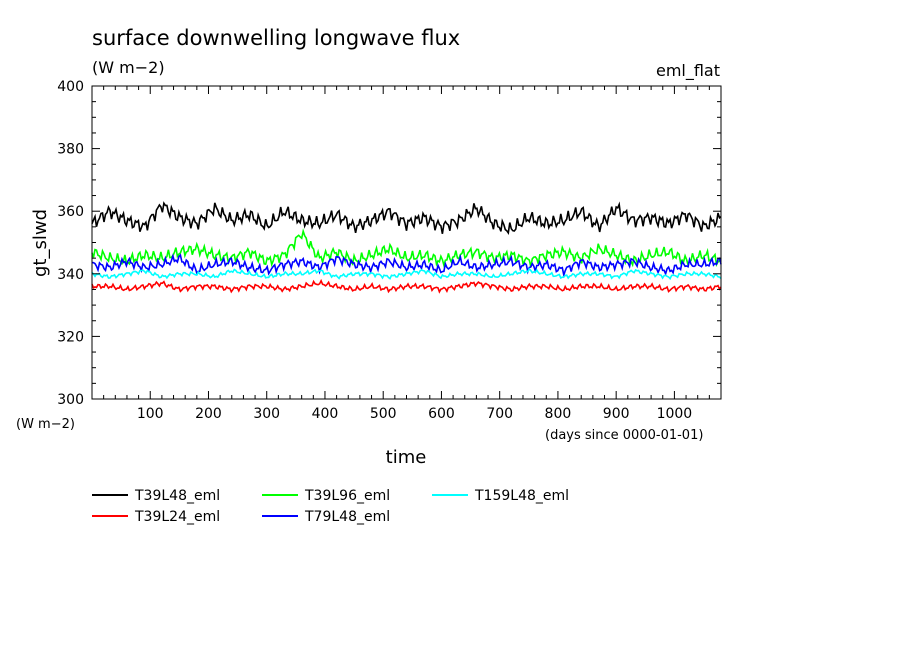 The image size is (904, 654). I want to click on y-axis-units: (W m−2), so click(45, 424).